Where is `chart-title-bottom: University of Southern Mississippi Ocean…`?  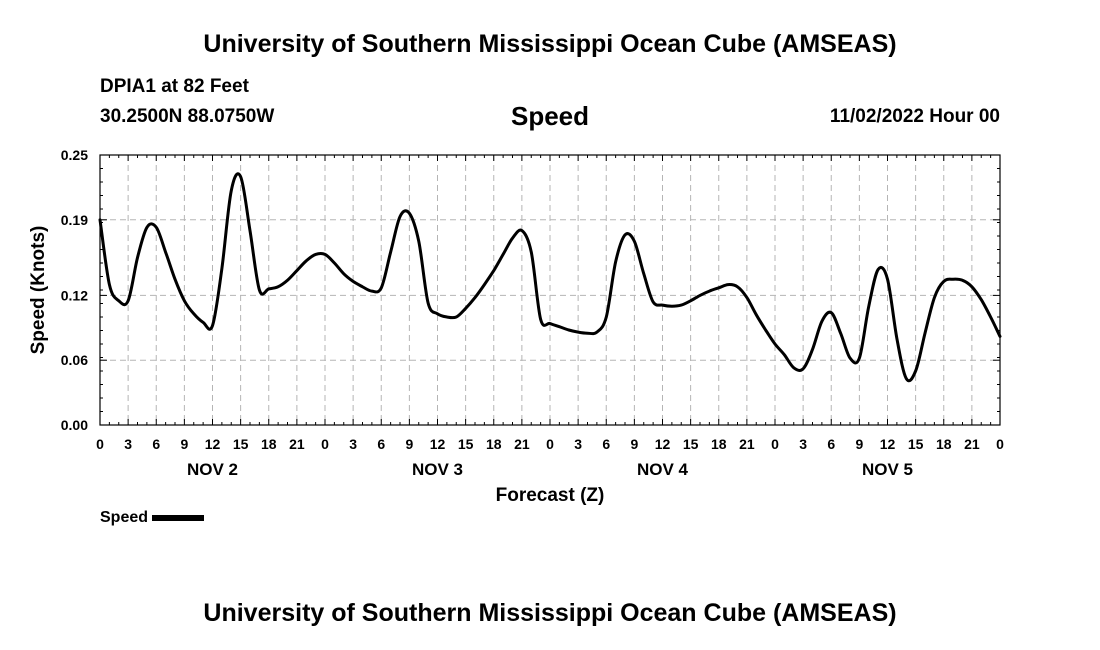
chart-title-bottom: University of Southern Mississippi Ocean… is located at coordinates (550, 613).